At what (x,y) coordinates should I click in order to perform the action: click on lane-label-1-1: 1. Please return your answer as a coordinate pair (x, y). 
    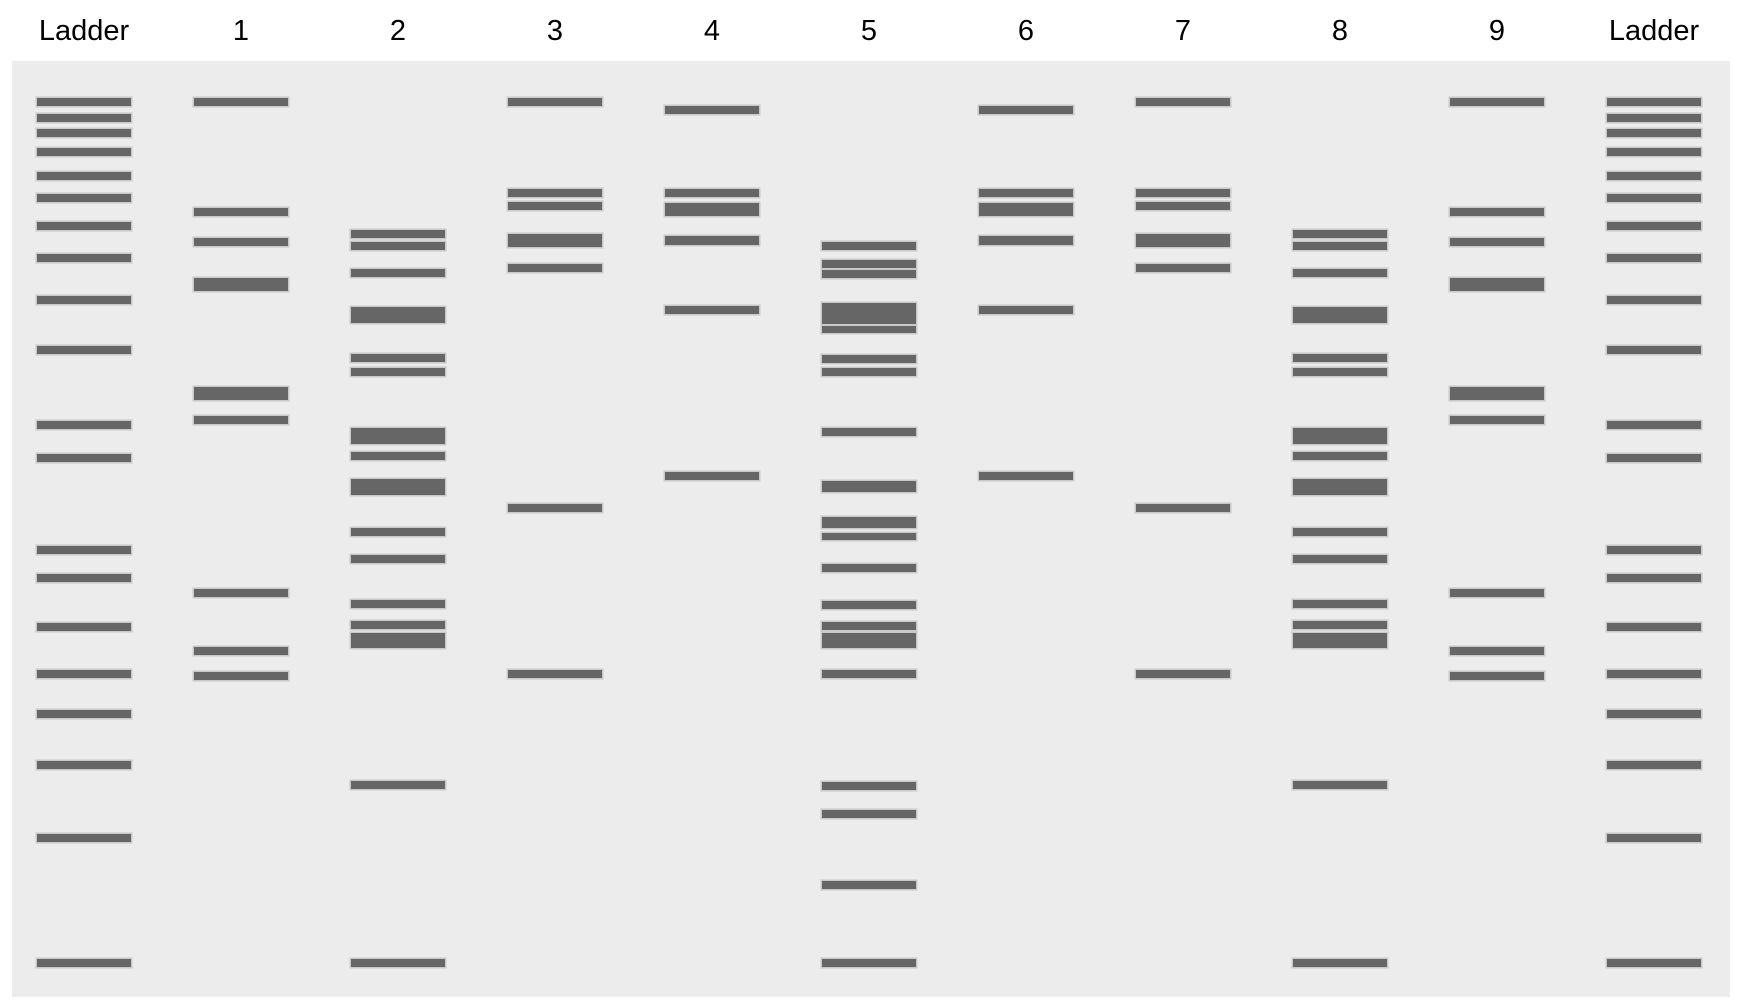
    Looking at the image, I should click on (241, 31).